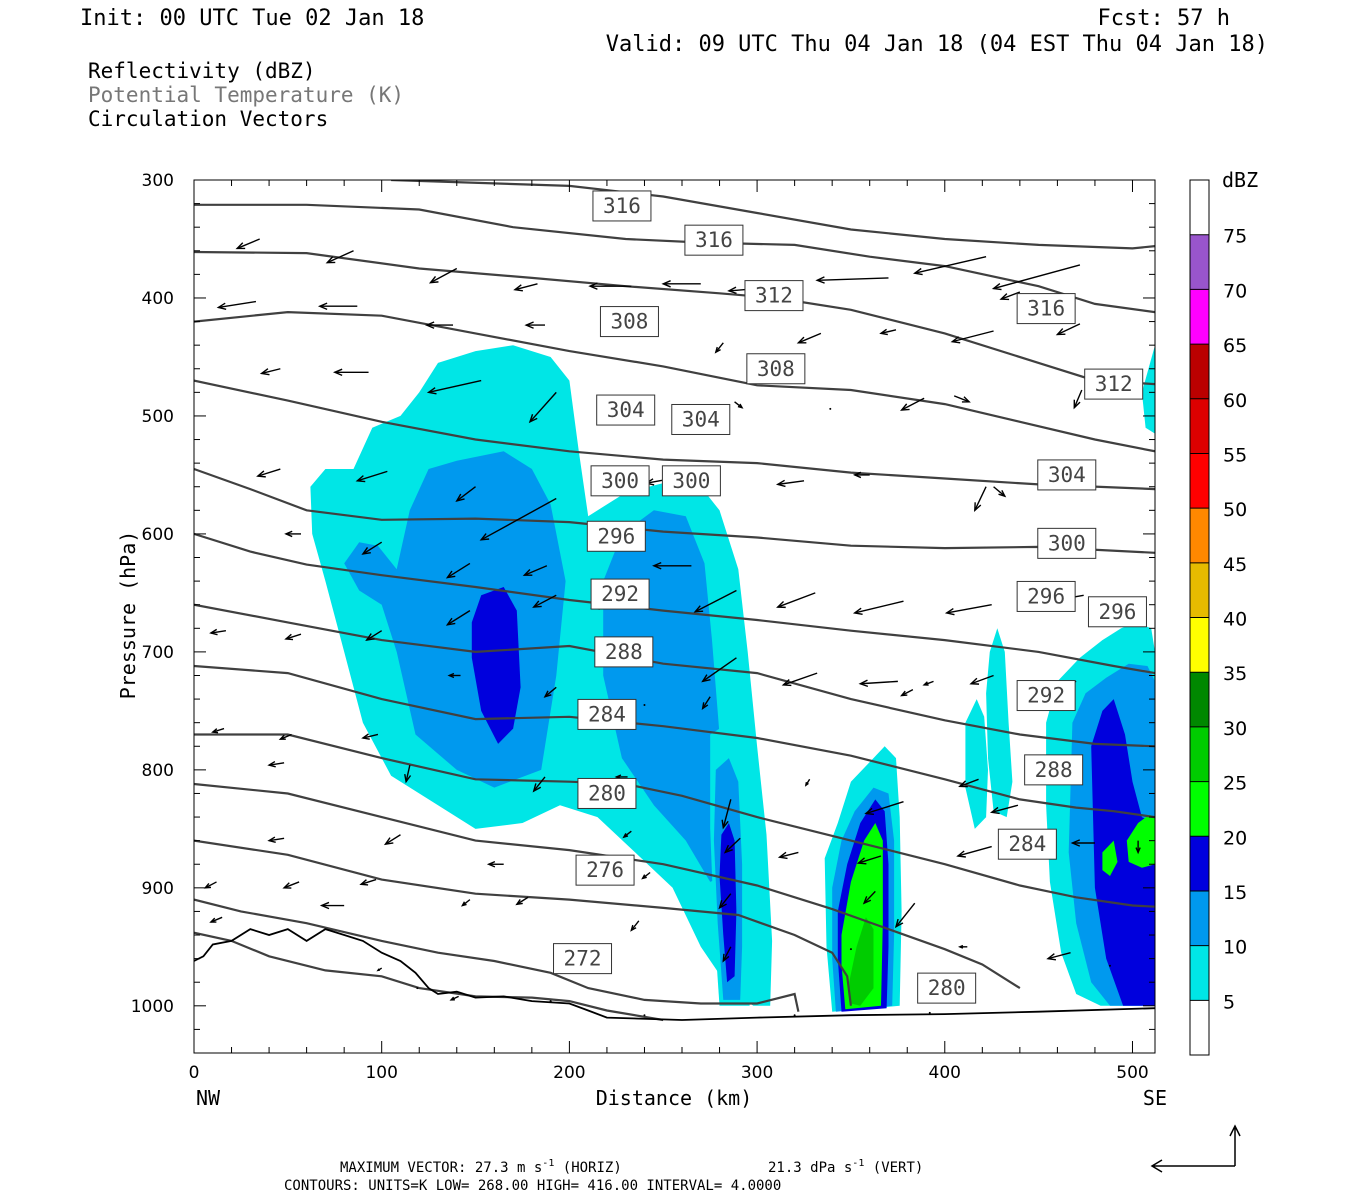 Image resolution: width=1350 pixels, height=1200 pixels. I want to click on contour-label-272: 272, so click(583, 959).